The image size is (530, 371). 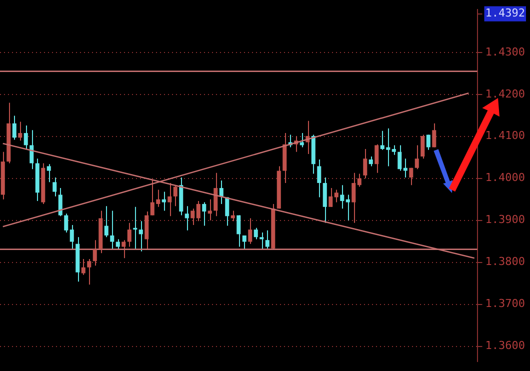 What do you see at coordinates (505, 51) in the screenshot?
I see `y-tick-label: 1.4300` at bounding box center [505, 51].